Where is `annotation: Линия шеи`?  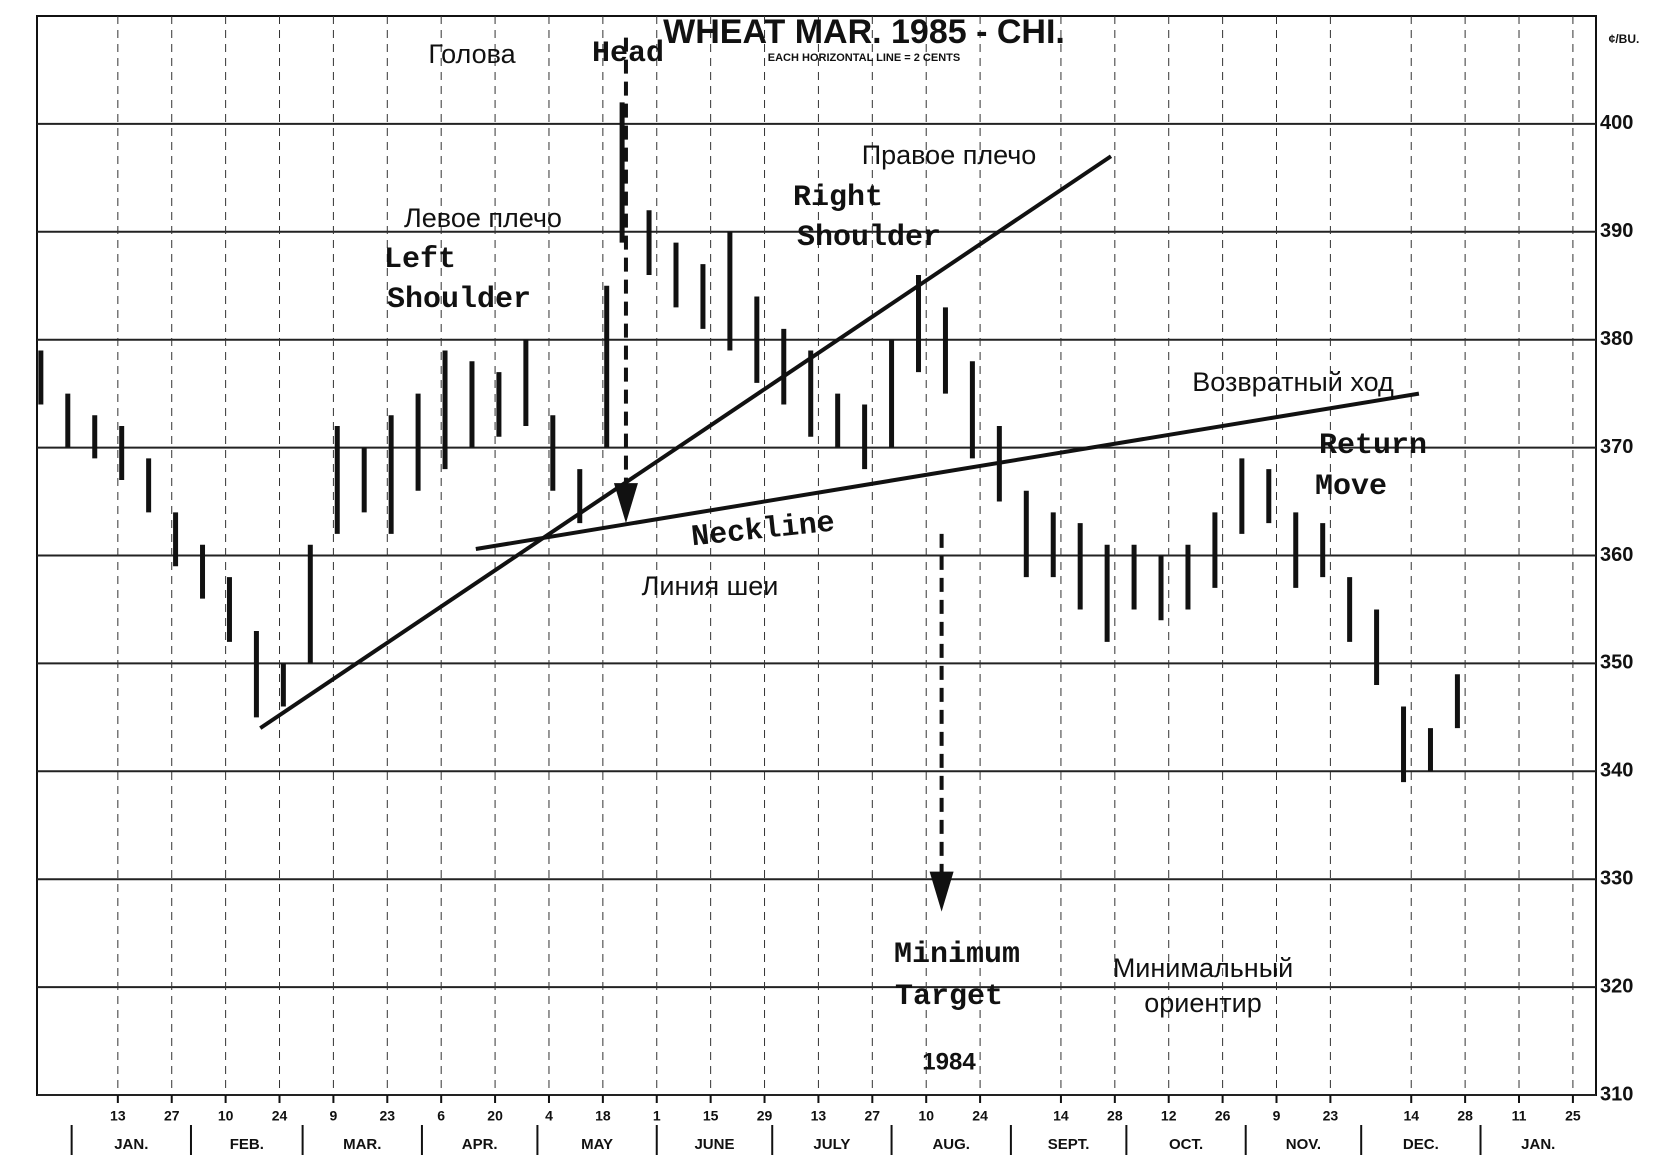
annotation: Линия шеи is located at coordinates (710, 586).